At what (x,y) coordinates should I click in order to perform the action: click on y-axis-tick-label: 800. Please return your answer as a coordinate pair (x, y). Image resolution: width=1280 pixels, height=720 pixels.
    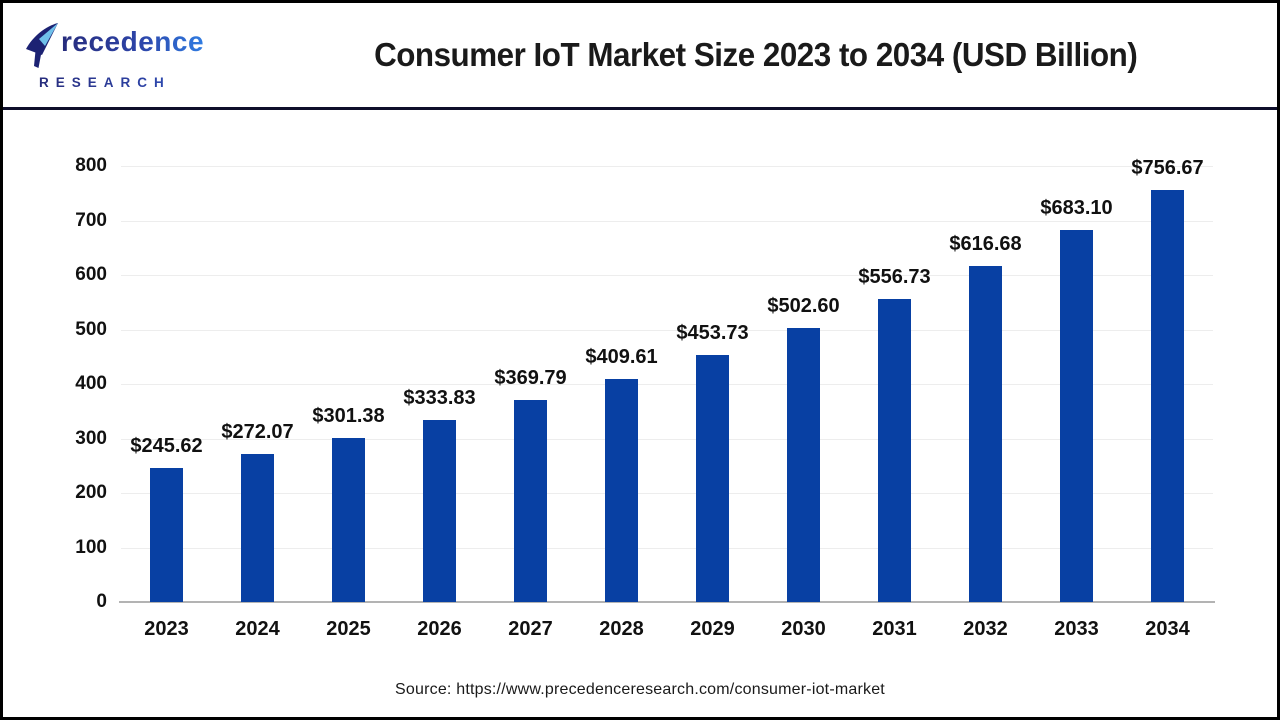
    Looking at the image, I should click on (91, 165).